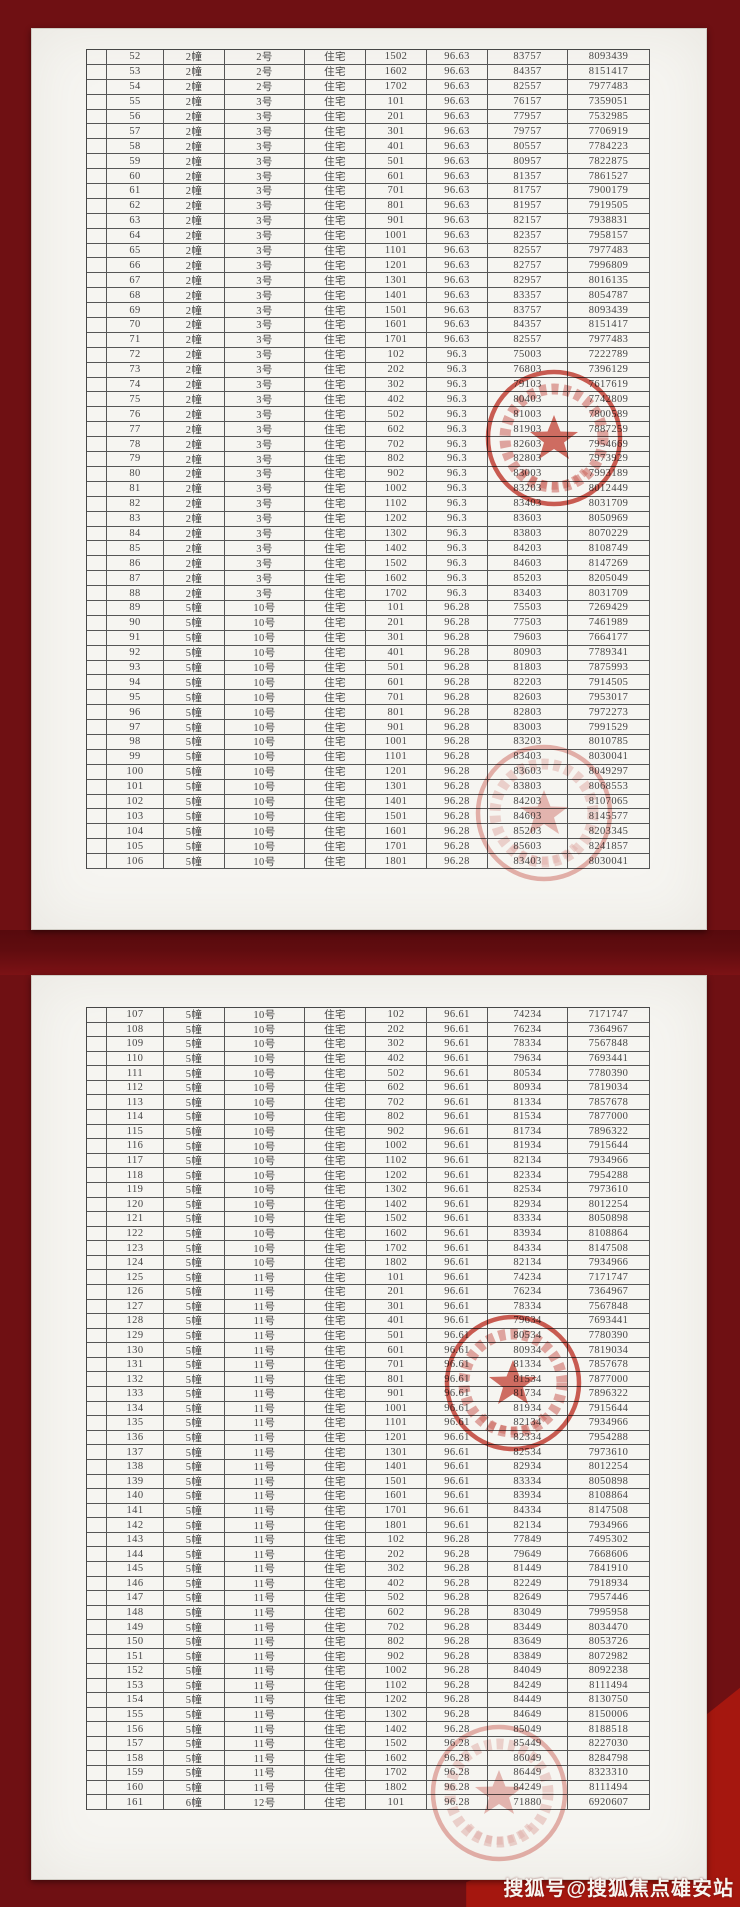 The height and width of the screenshot is (1907, 740). What do you see at coordinates (368, 832) in the screenshot?
I see `table-row: 104 5幢 10号 住宅 1601 96.28 85203 8203345` at bounding box center [368, 832].